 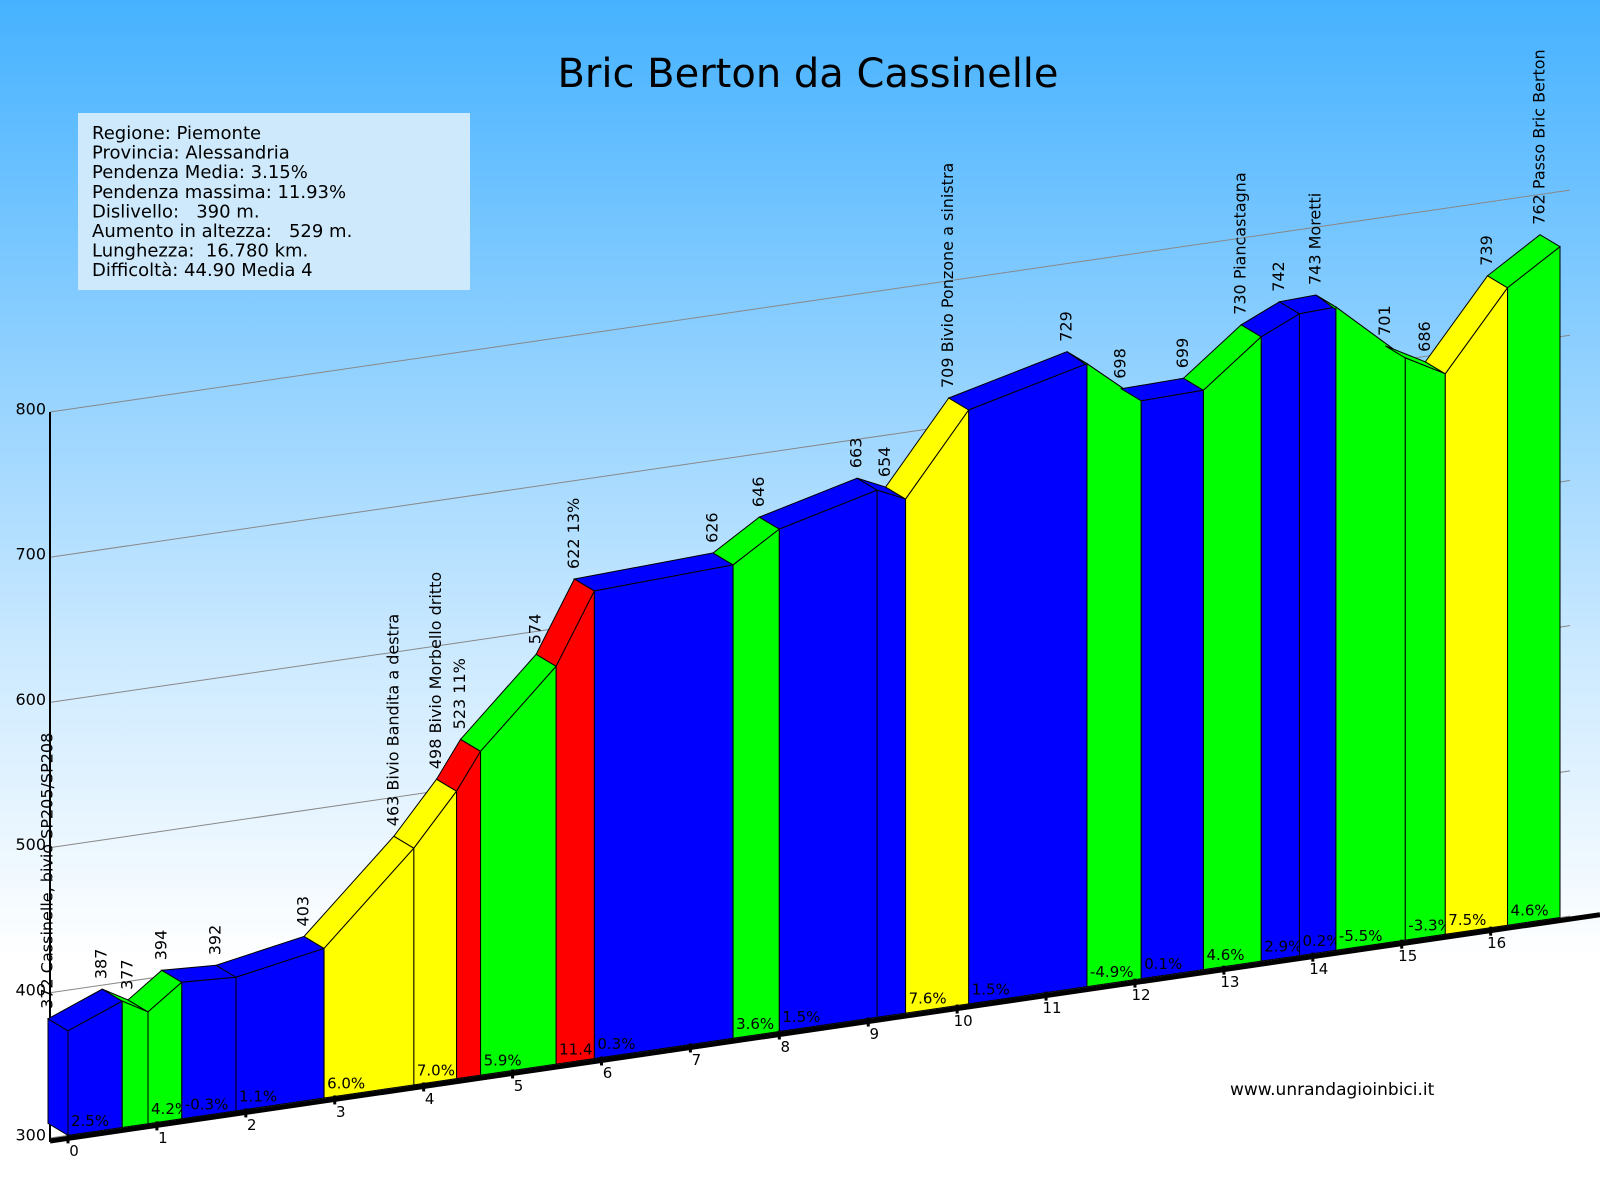 I want to click on y-tick-label: 500, so click(x=30, y=844).